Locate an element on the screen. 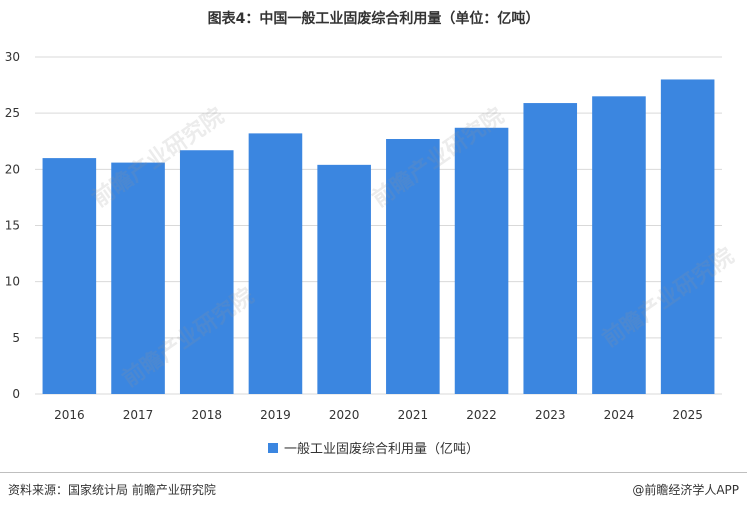 The height and width of the screenshot is (509, 747). brand-credit: @前瞻经济学人APP is located at coordinates (685, 490).